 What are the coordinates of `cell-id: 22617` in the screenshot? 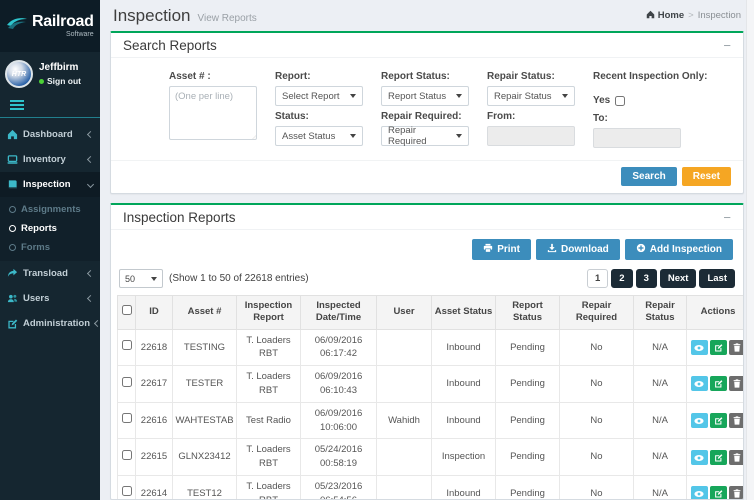 It's located at (154, 384).